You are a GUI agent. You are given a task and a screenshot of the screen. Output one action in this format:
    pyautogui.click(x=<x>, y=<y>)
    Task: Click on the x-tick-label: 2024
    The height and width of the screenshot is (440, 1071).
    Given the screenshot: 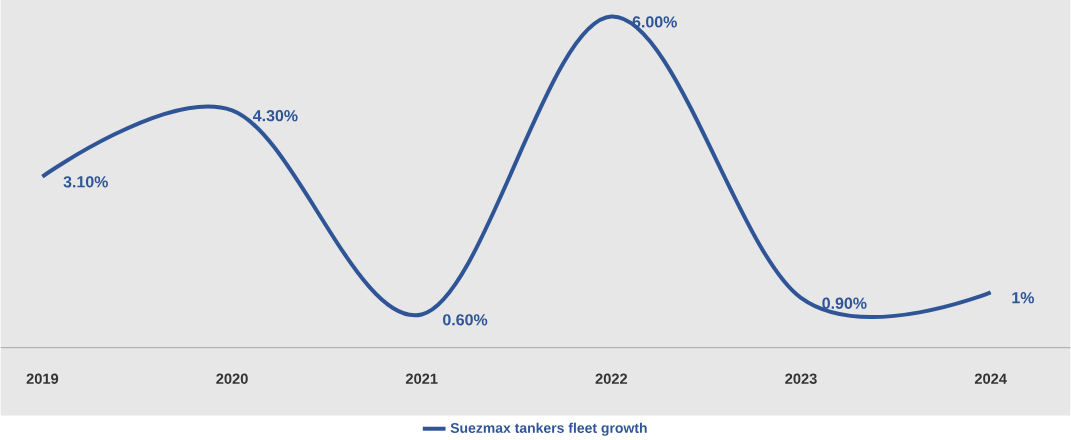 What is the action you would take?
    pyautogui.click(x=990, y=378)
    